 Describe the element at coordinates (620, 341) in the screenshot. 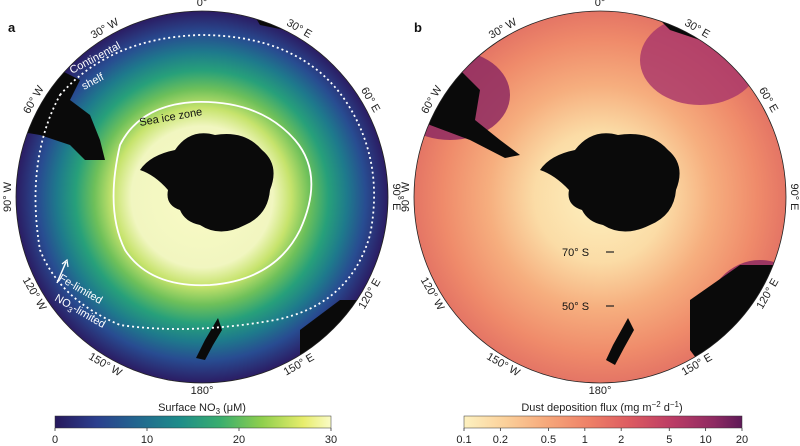

I see `new-zealand-landmass-b` at that location.